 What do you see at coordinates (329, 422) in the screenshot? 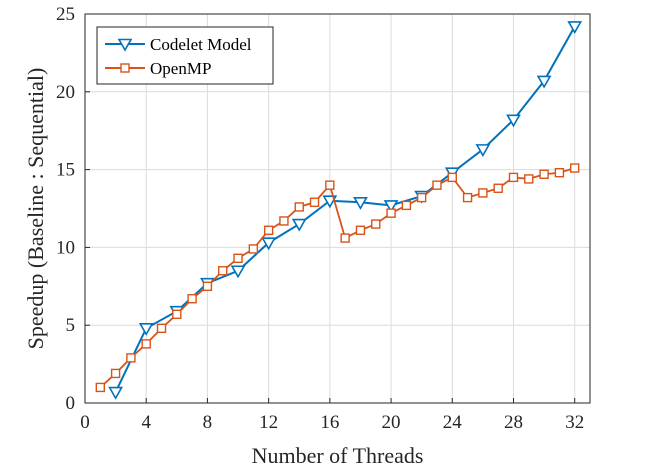
I see `x-tick-label: 16` at bounding box center [329, 422].